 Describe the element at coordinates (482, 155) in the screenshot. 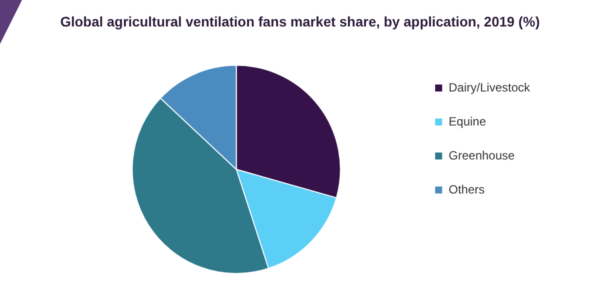

I see `legend-label: Greenhouse` at that location.